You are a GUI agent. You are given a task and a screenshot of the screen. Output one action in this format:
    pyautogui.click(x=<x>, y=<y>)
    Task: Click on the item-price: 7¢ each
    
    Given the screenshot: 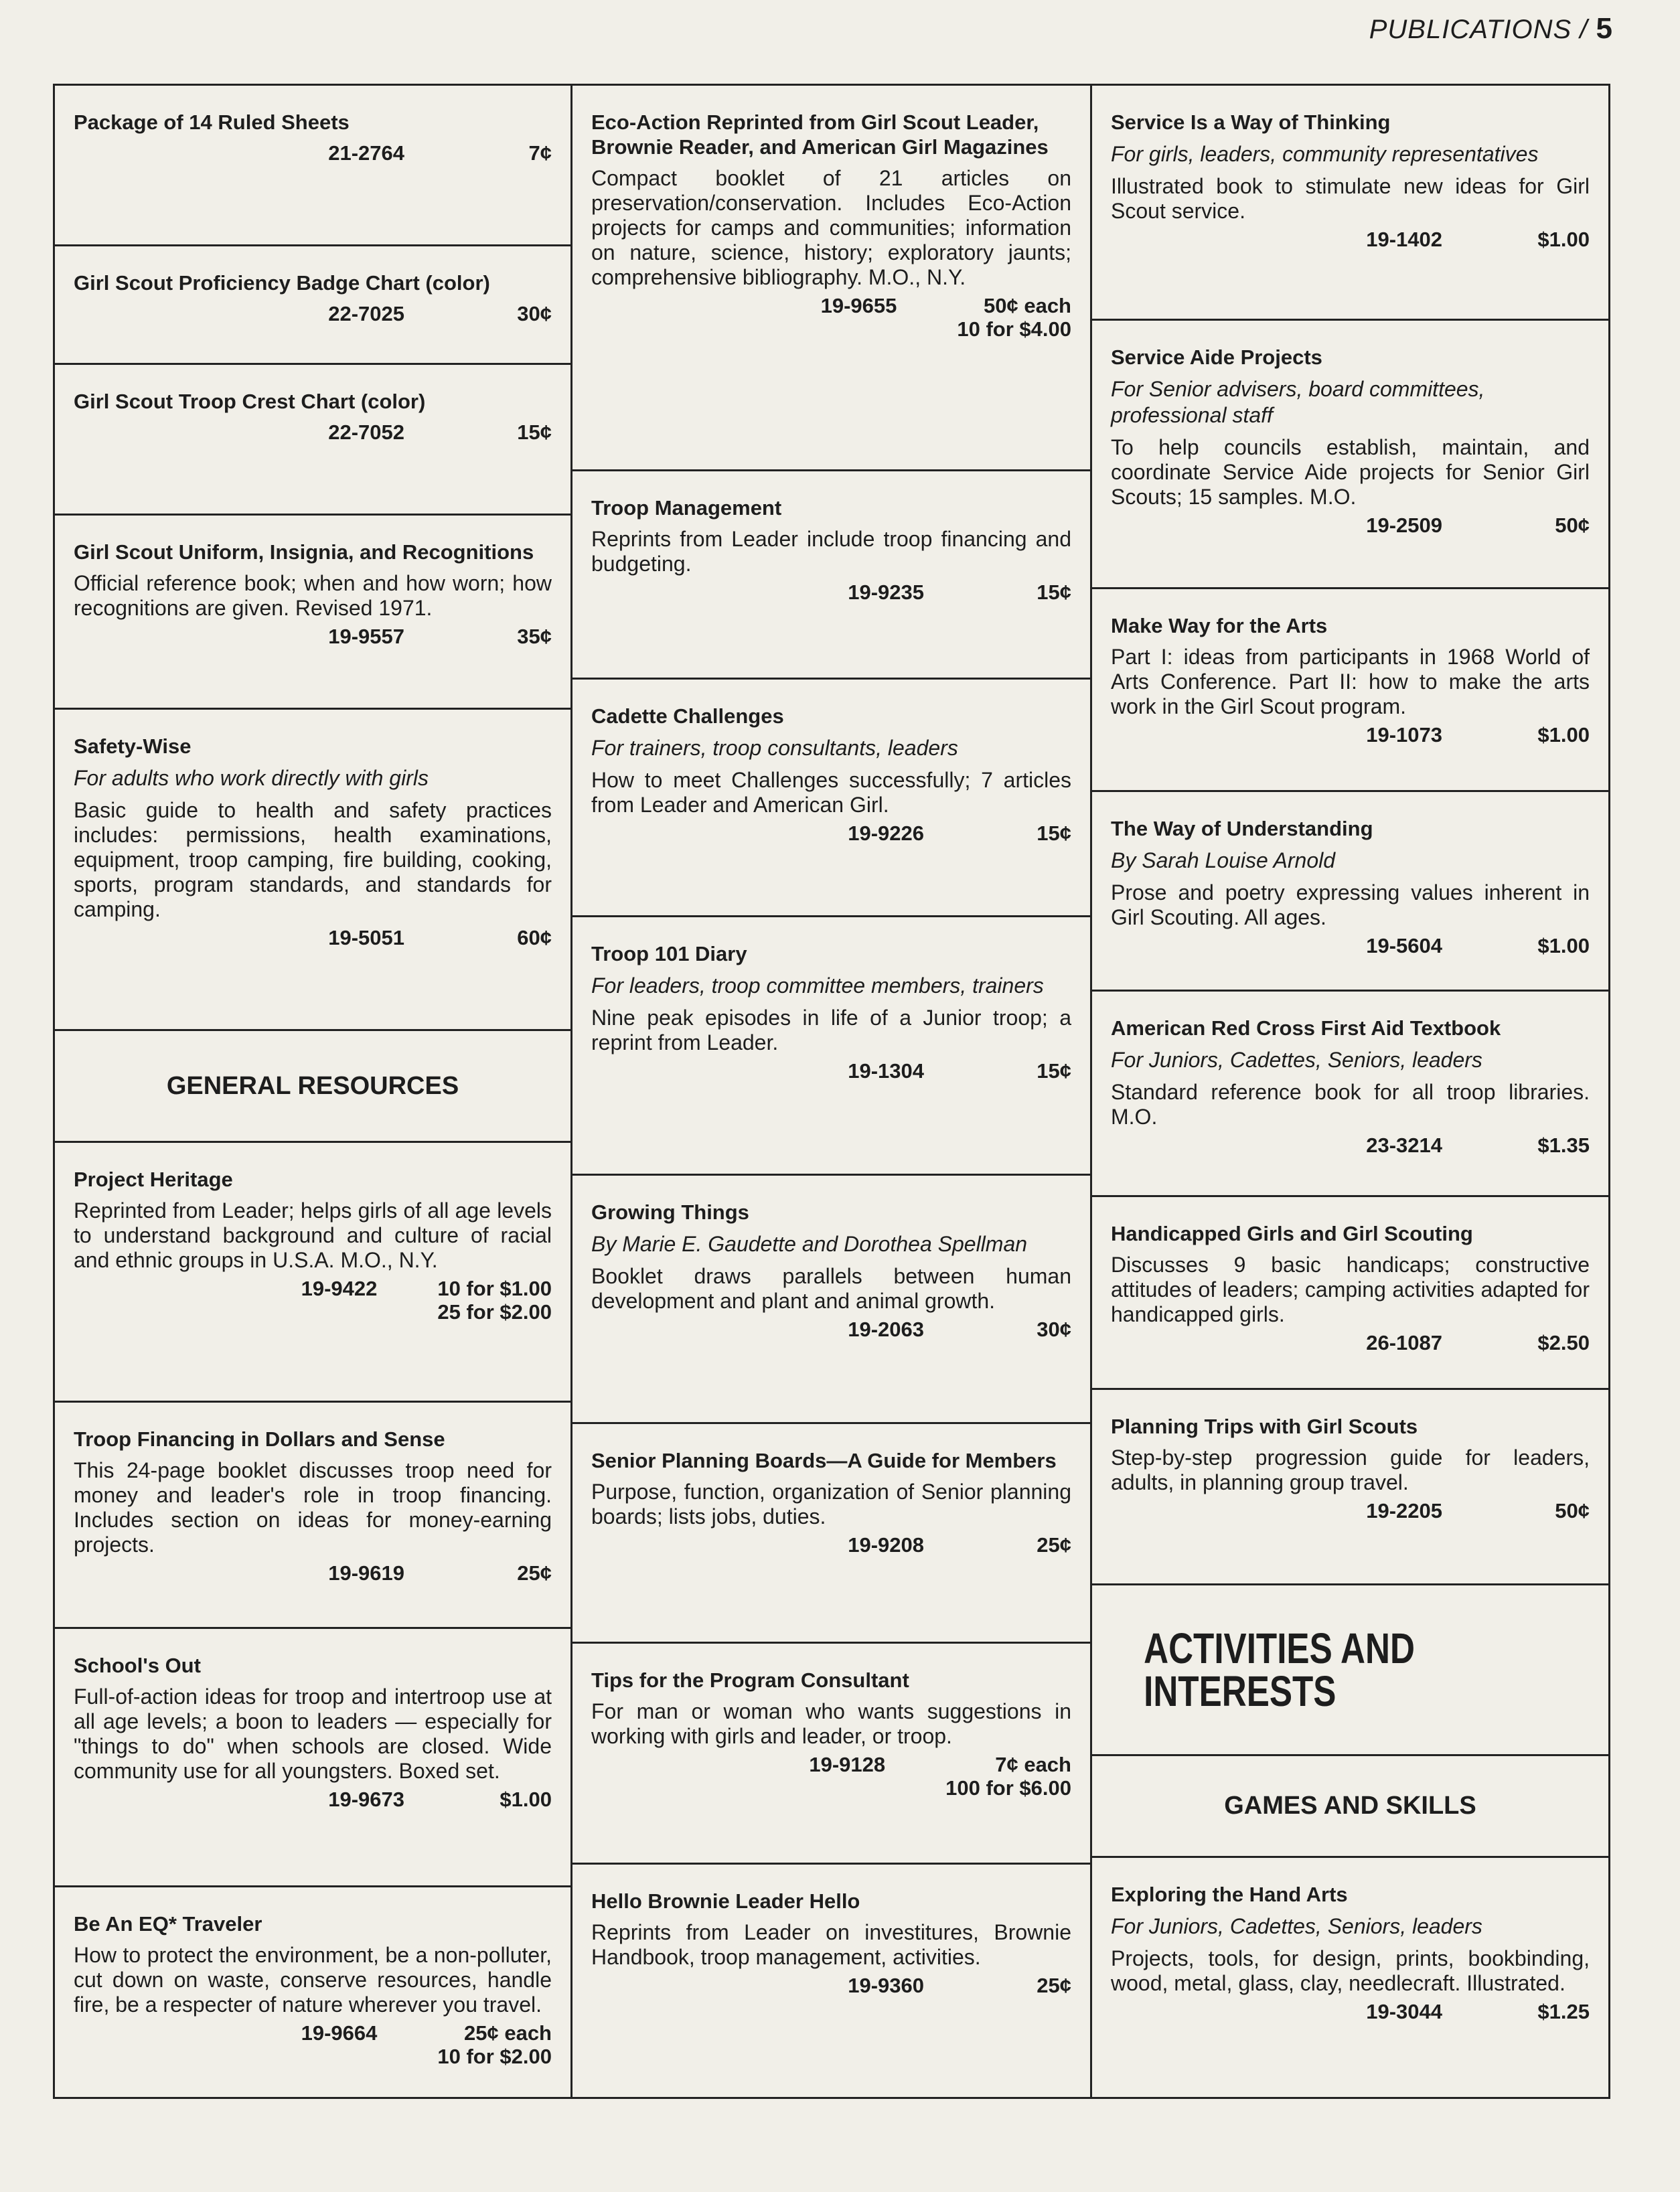 What is the action you would take?
    pyautogui.click(x=1033, y=1764)
    